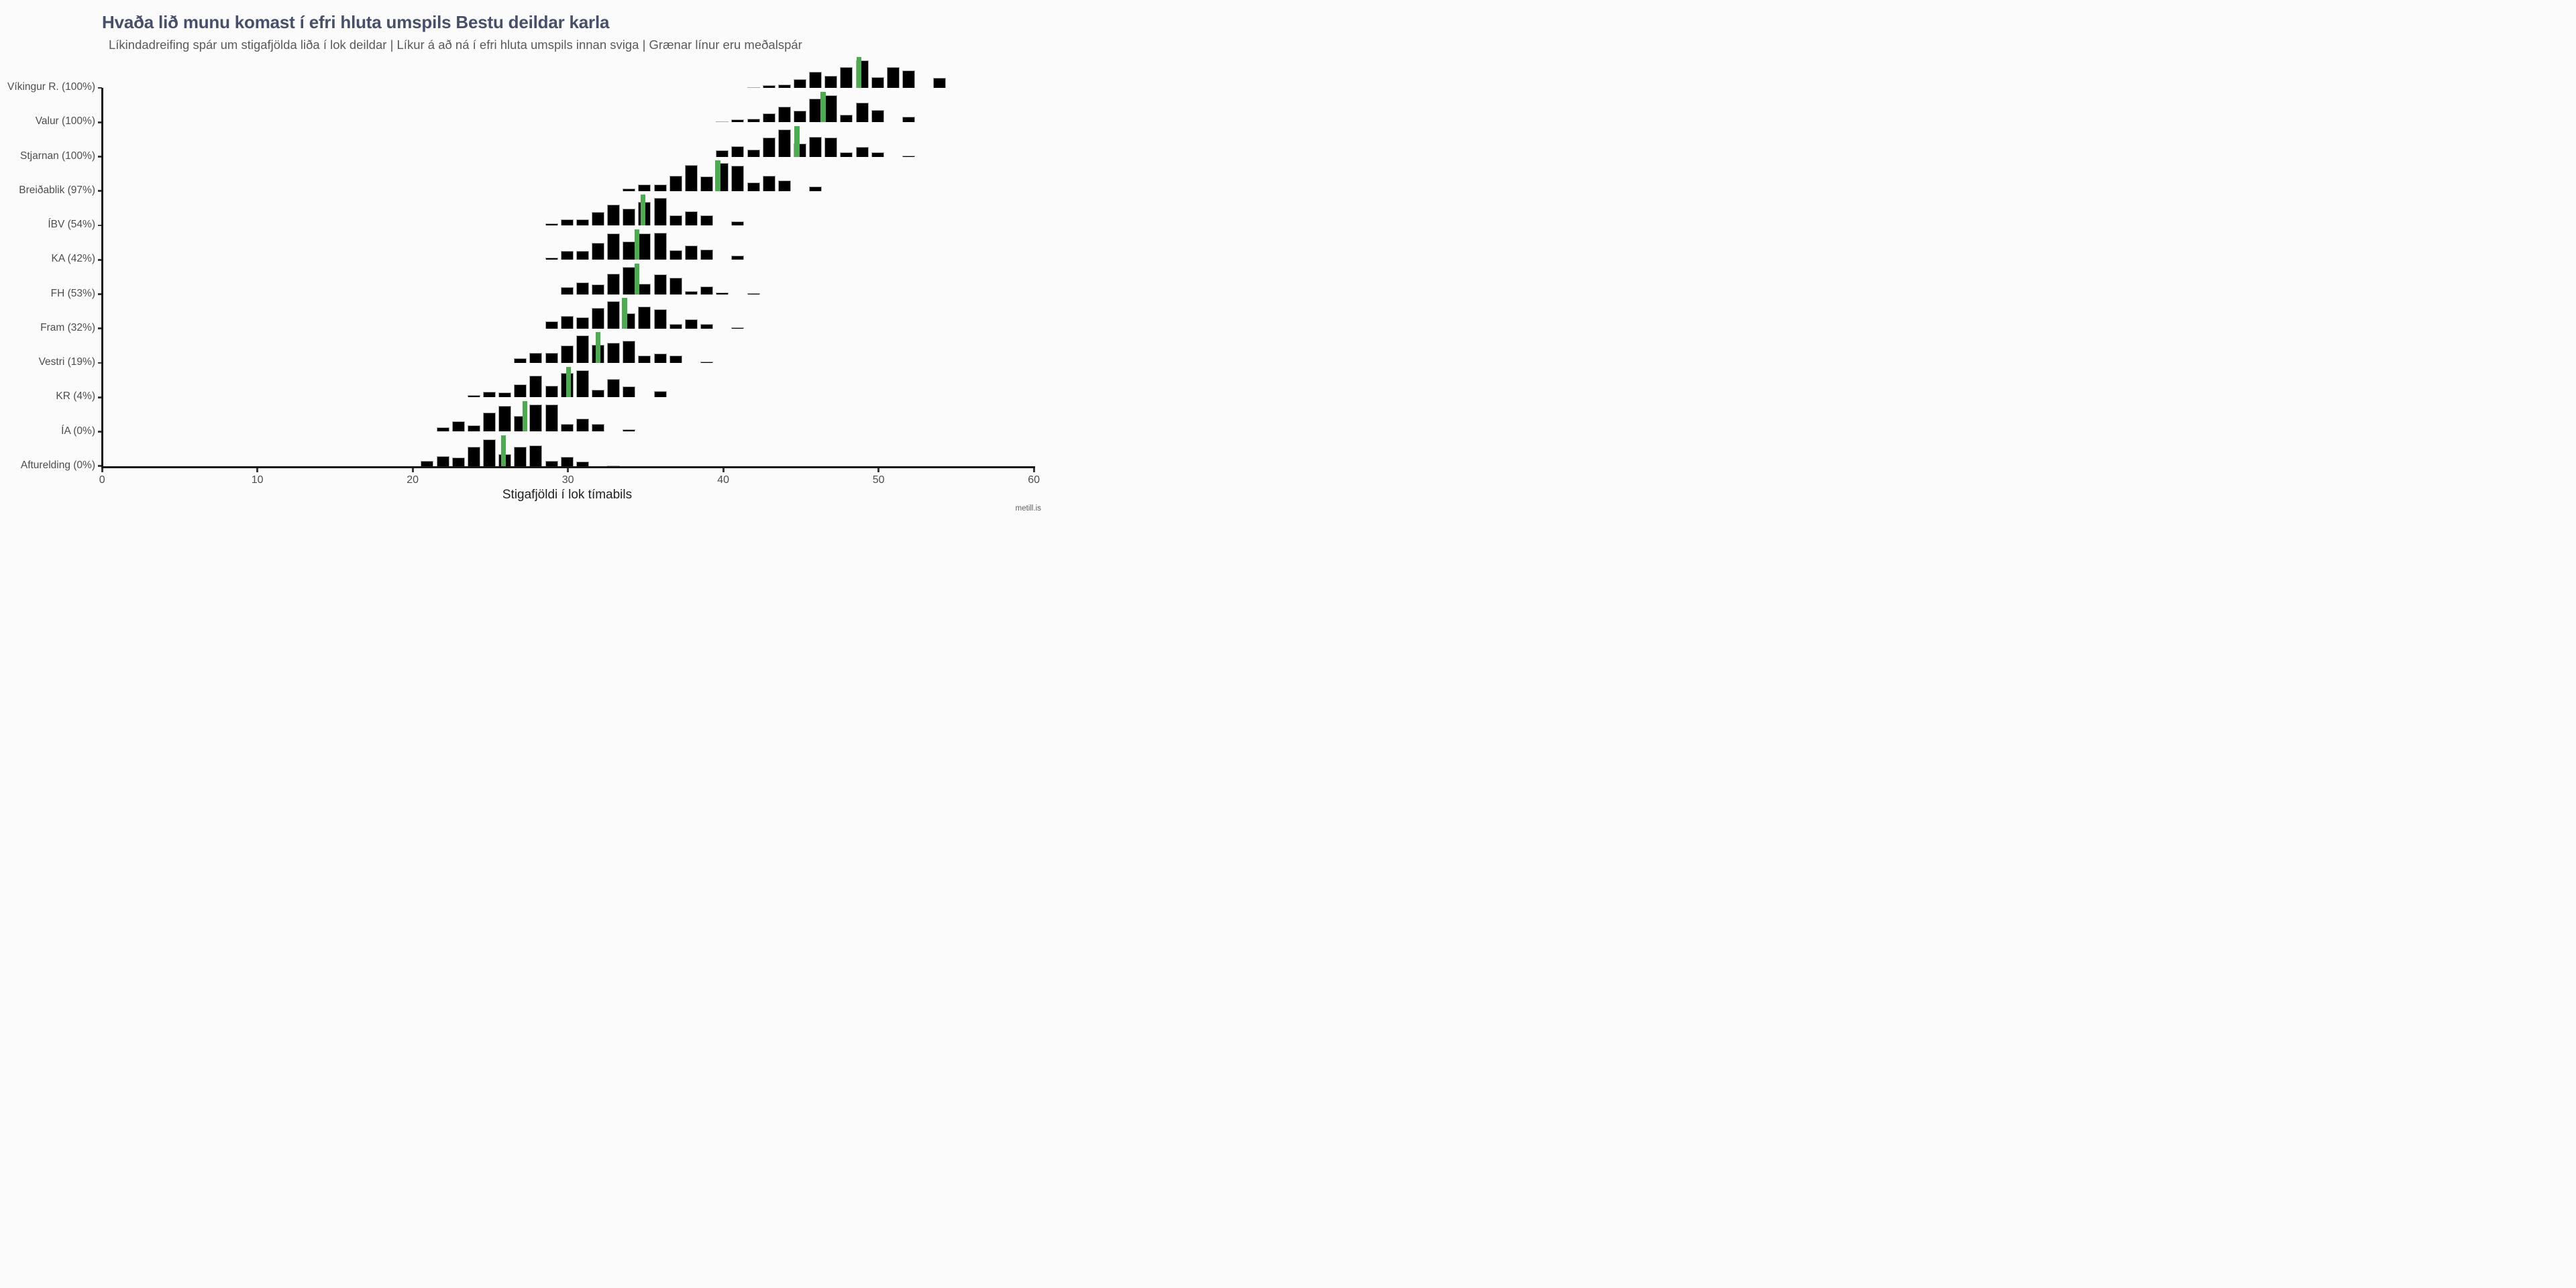 The width and height of the screenshot is (2576, 1288). I want to click on x-axis-tick, so click(102, 470).